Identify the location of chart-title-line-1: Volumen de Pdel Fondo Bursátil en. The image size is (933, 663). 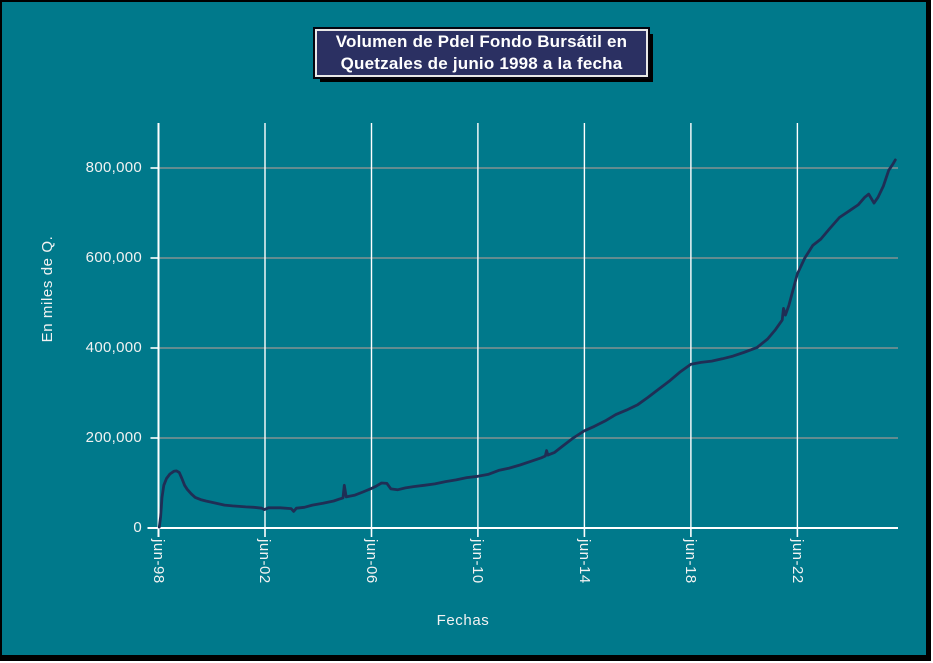
(481, 41).